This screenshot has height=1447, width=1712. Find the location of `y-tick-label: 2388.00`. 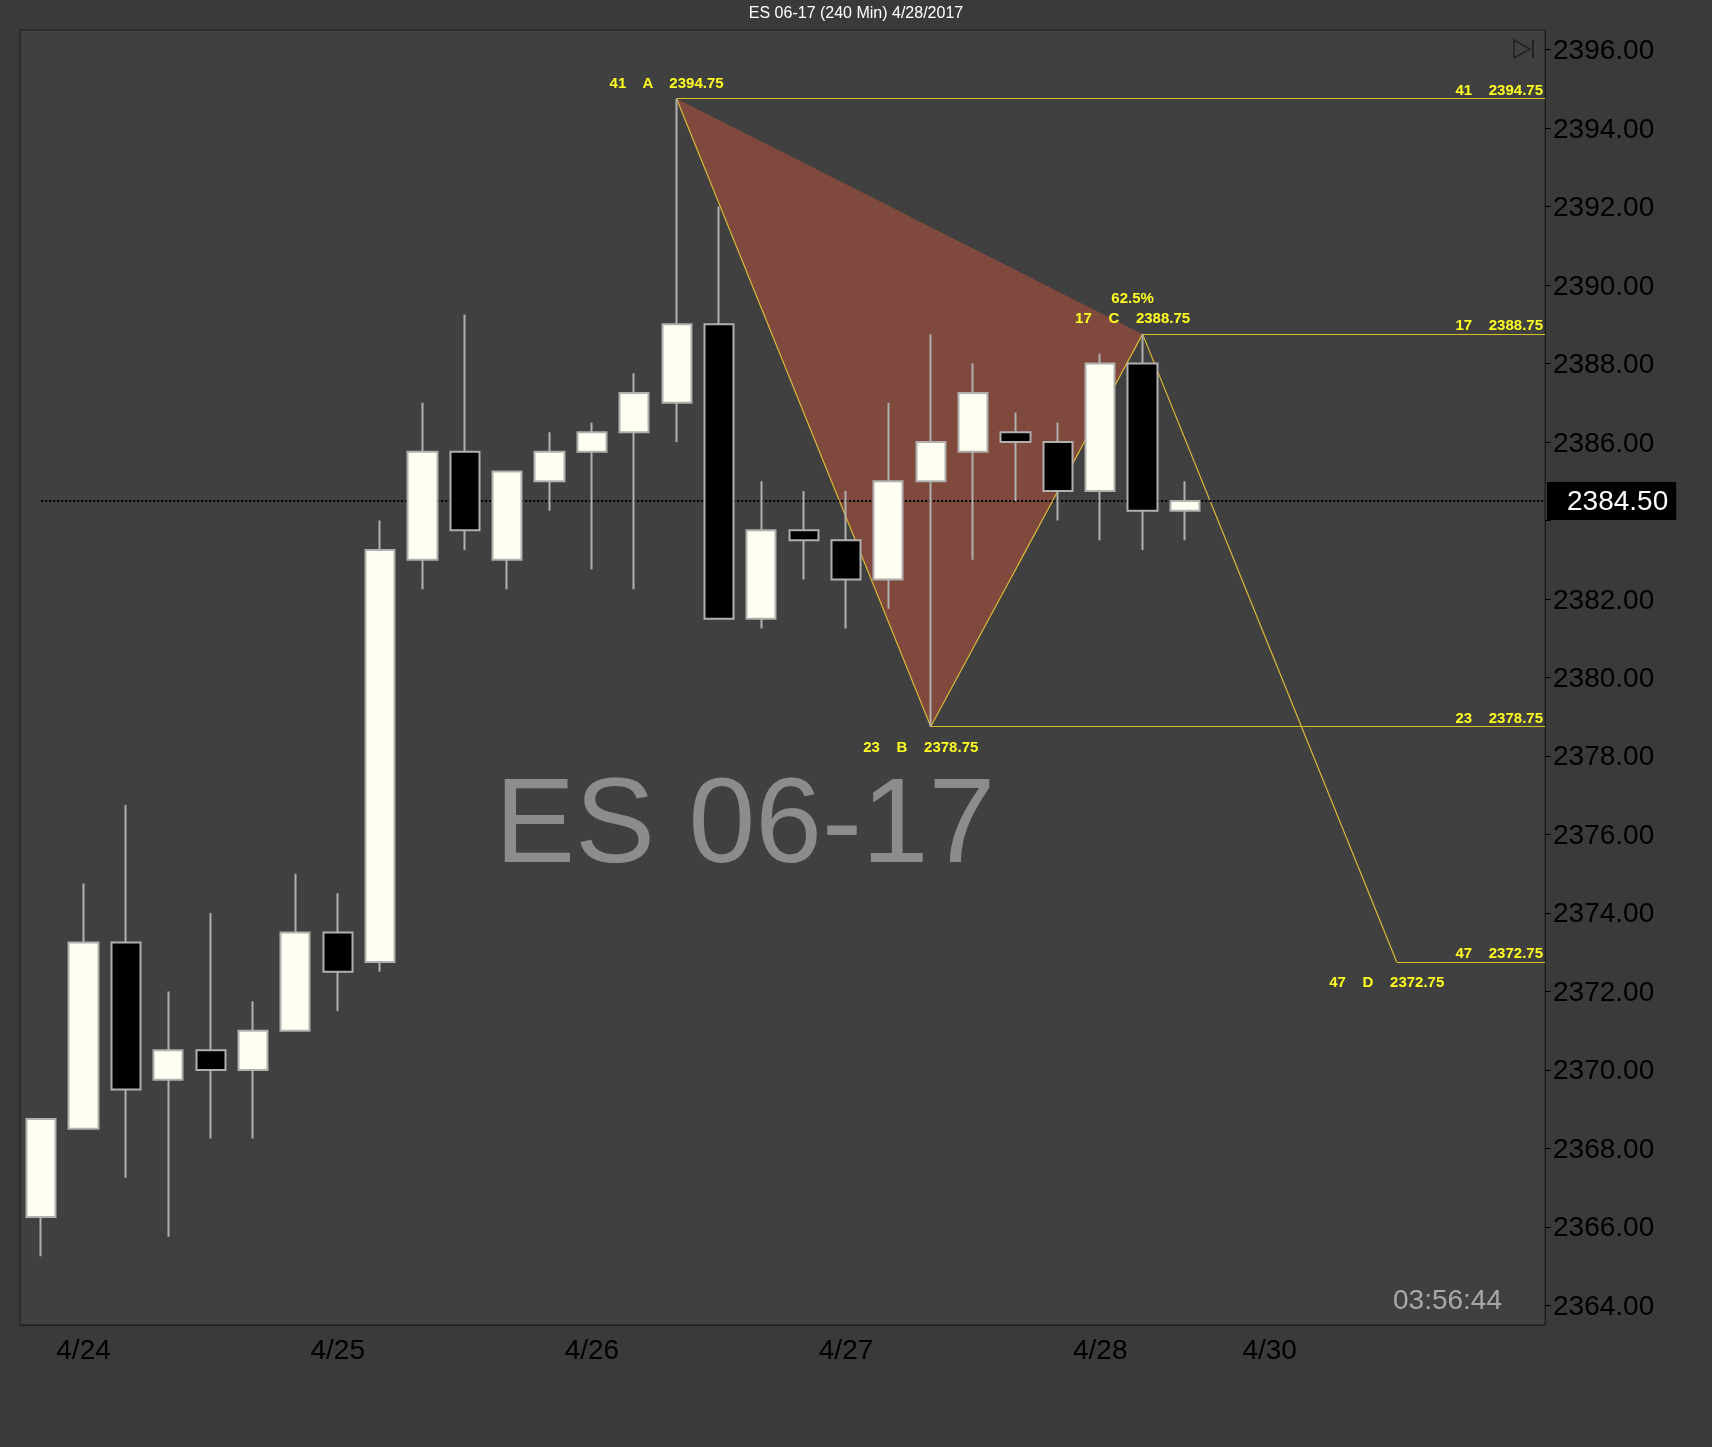

y-tick-label: 2388.00 is located at coordinates (1604, 364).